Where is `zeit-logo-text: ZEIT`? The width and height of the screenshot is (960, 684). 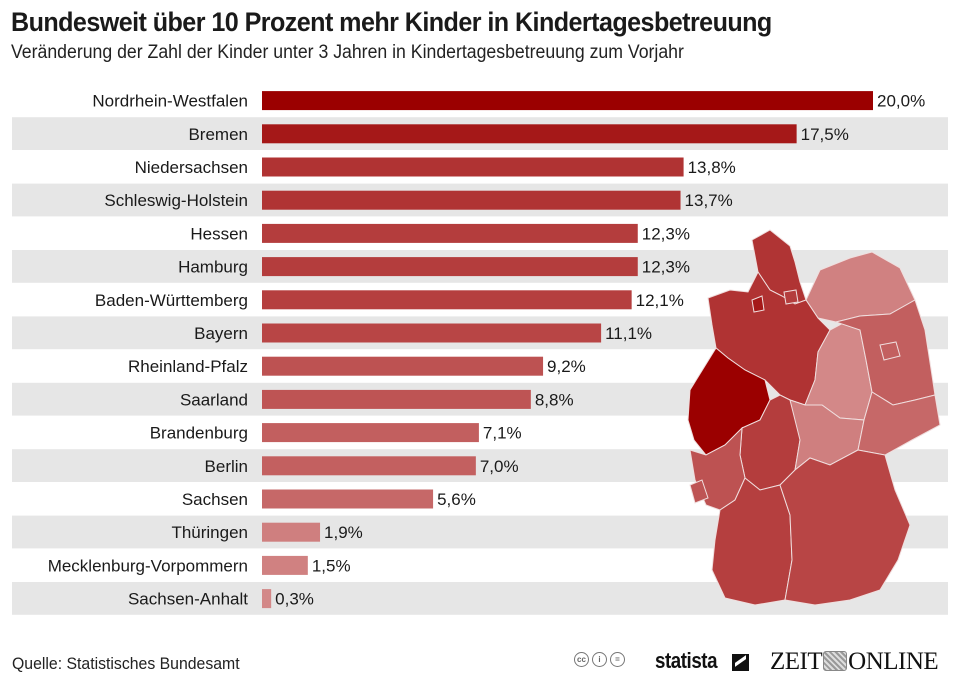 zeit-logo-text: ZEIT is located at coordinates (796, 661).